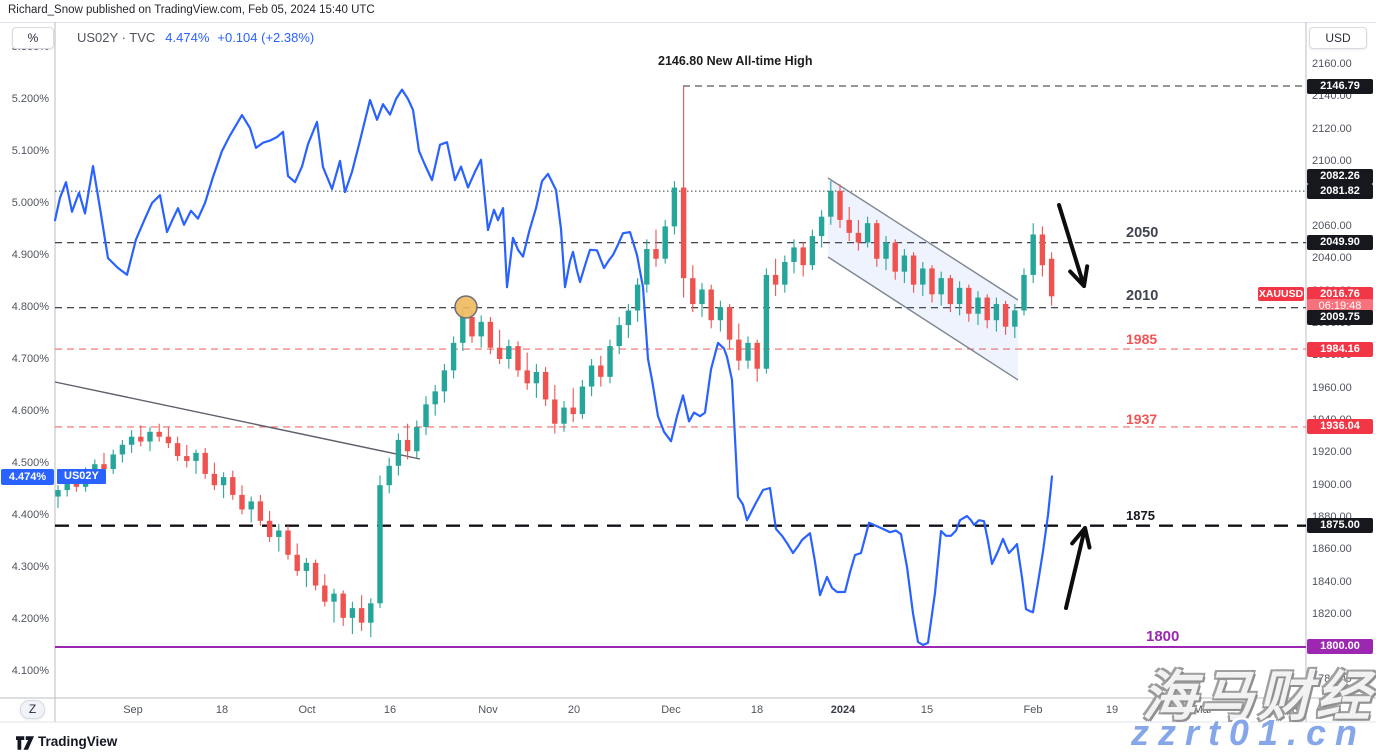 This screenshot has width=1376, height=754. Describe the element at coordinates (735, 61) in the screenshot. I see `chart-annotation: 2146.80 New All-time High` at that location.